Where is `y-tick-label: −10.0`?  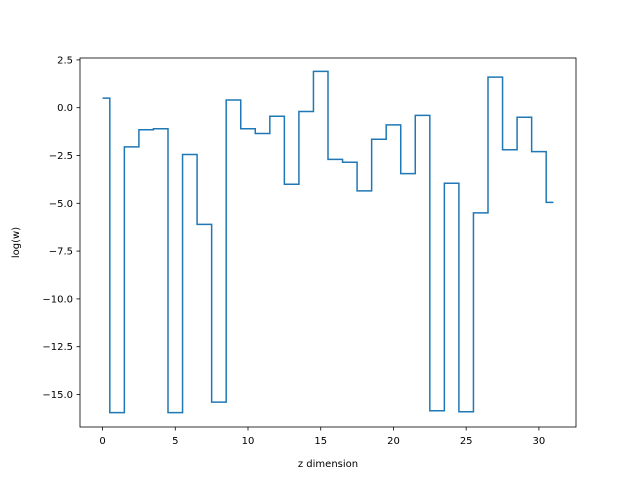
y-tick-label: −10.0 is located at coordinates (57, 299).